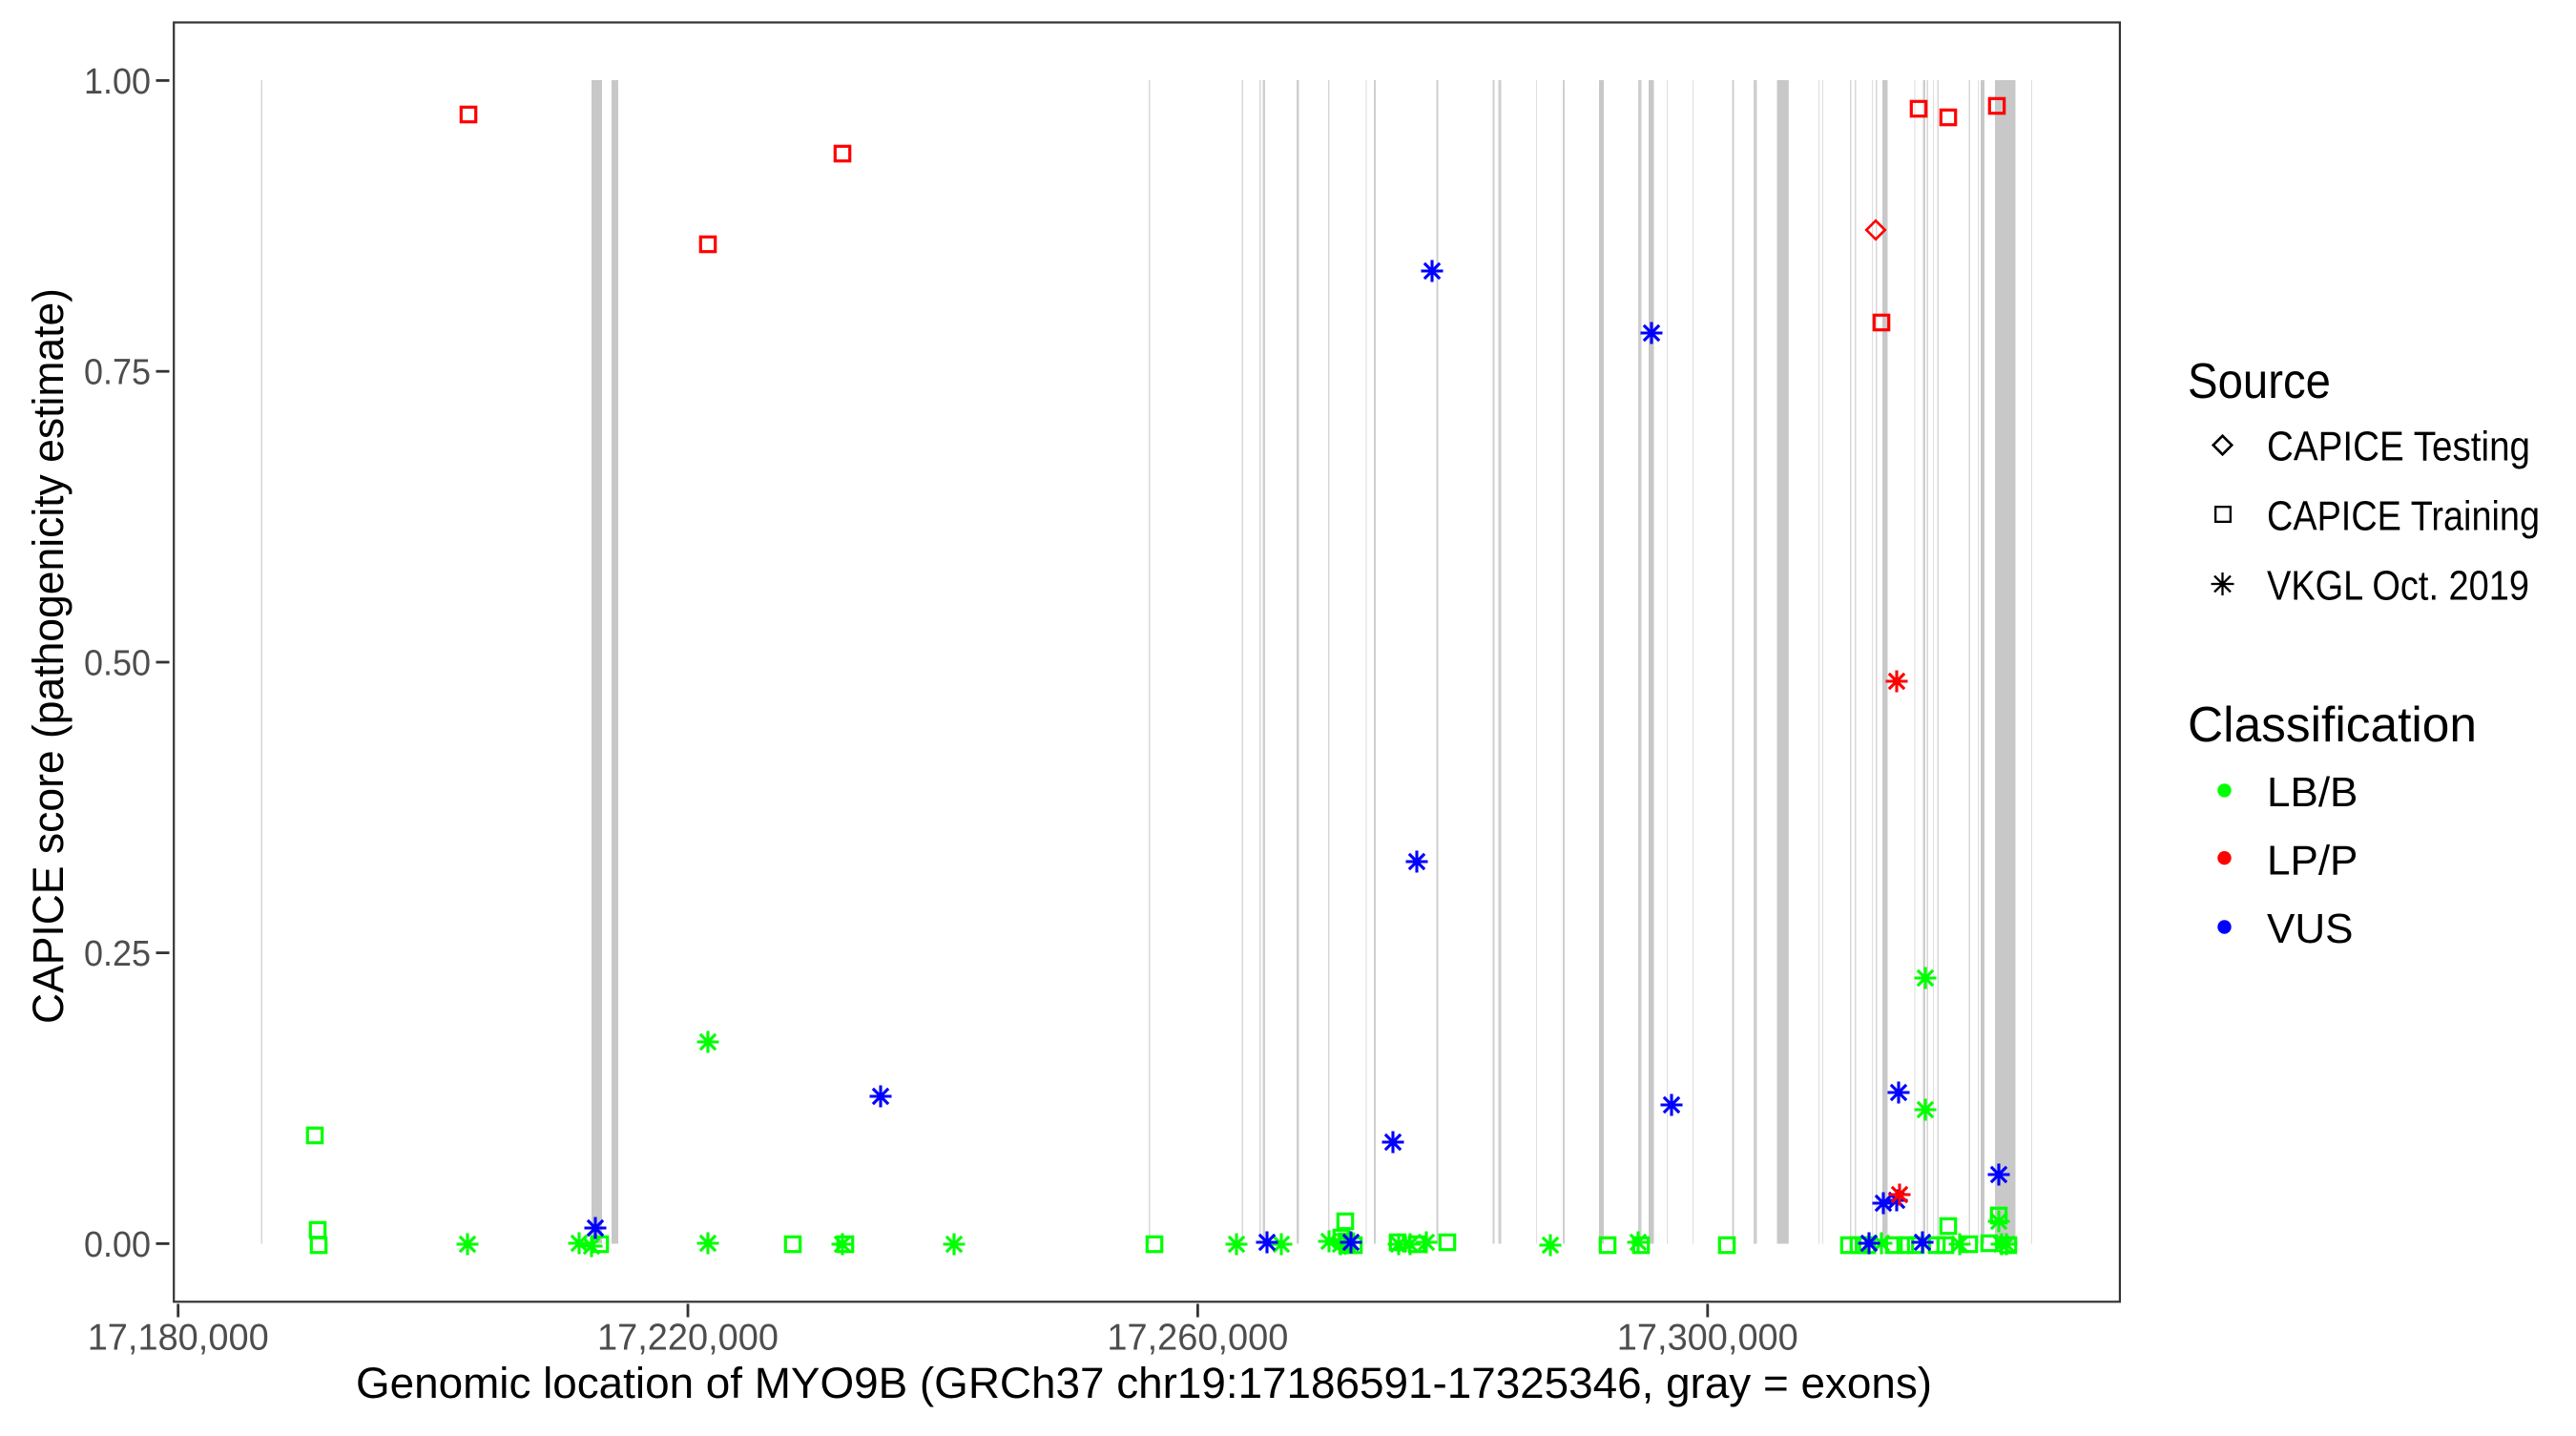  I want to click on svg-text: 0.00, so click(117, 1245).